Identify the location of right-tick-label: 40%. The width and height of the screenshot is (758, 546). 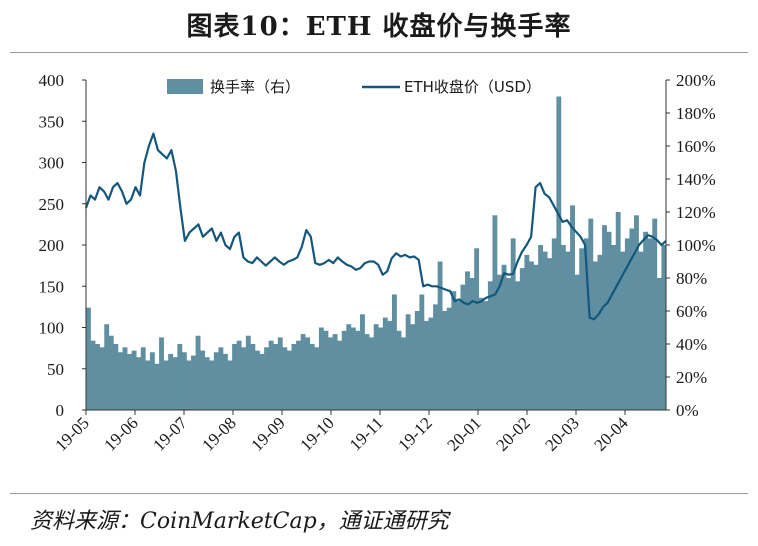
(691, 344).